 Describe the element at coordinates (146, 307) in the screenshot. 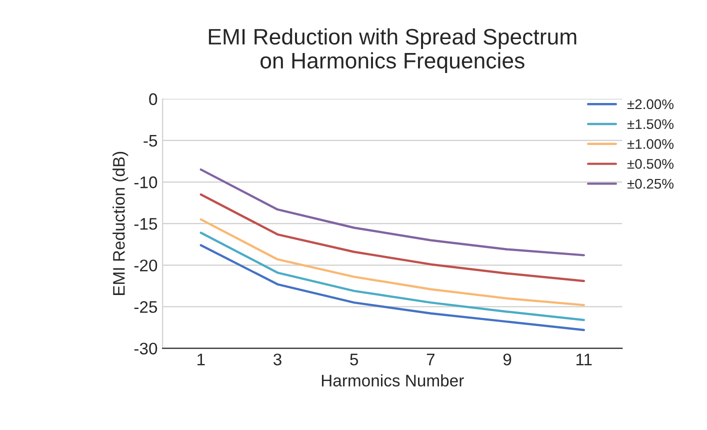

I see `y-tick-label: -25` at that location.